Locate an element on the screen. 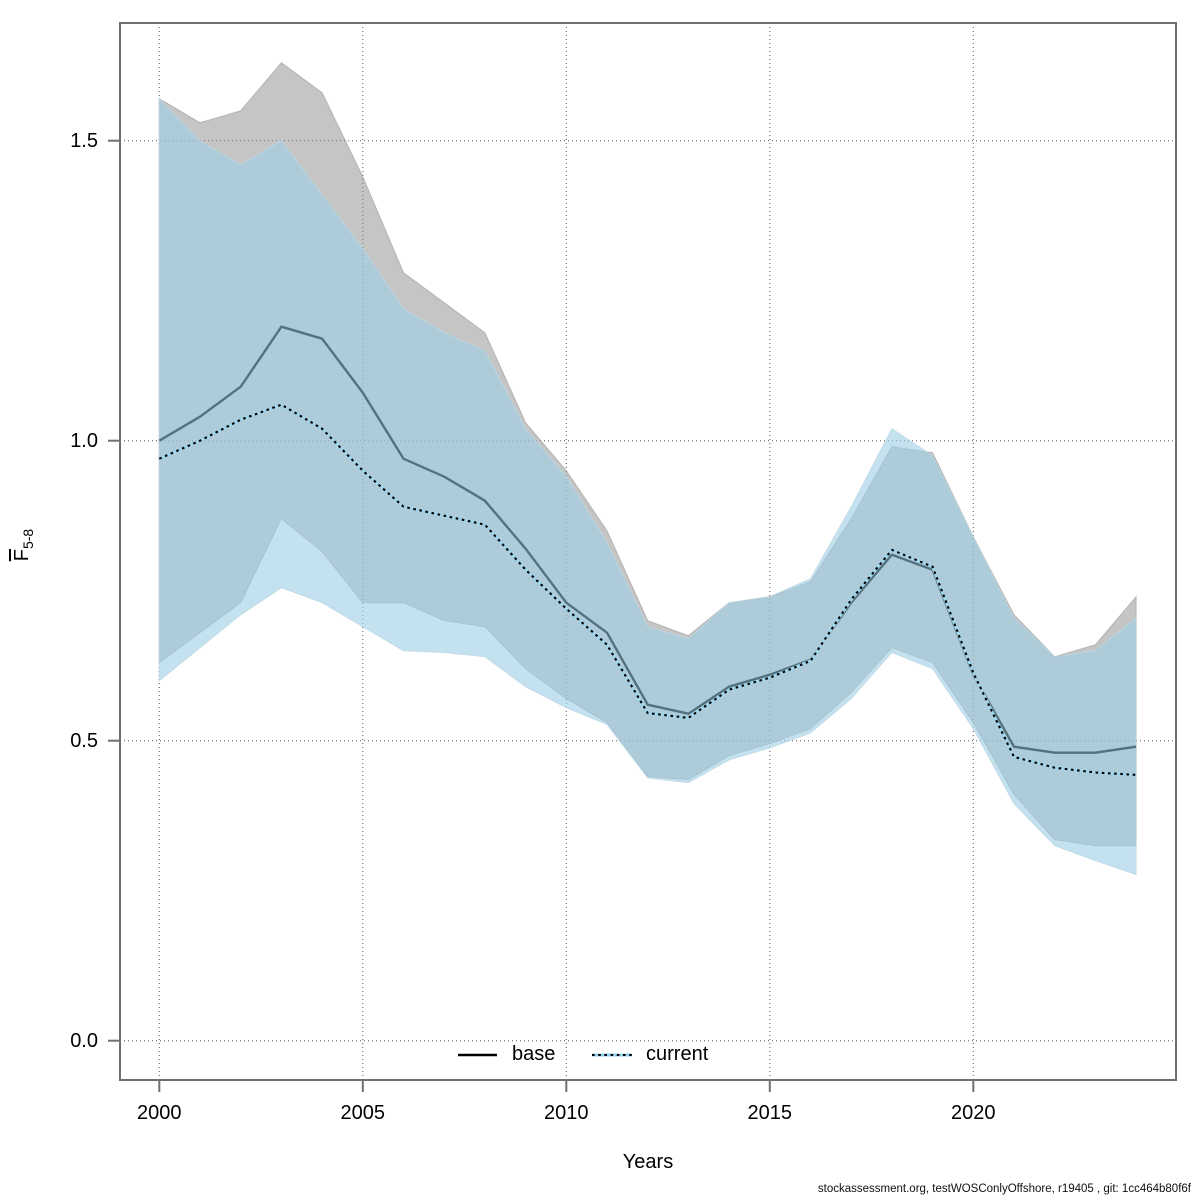 This screenshot has width=1200, height=1200. y-axis-label-subscript: 5-8 is located at coordinates (28, 539).